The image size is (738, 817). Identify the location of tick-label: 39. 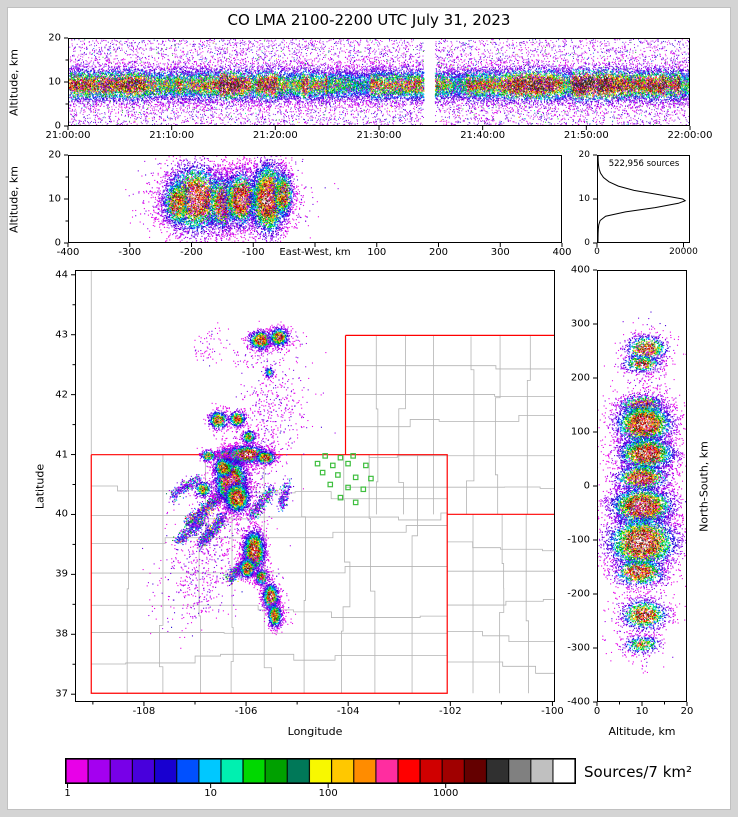
(61, 574).